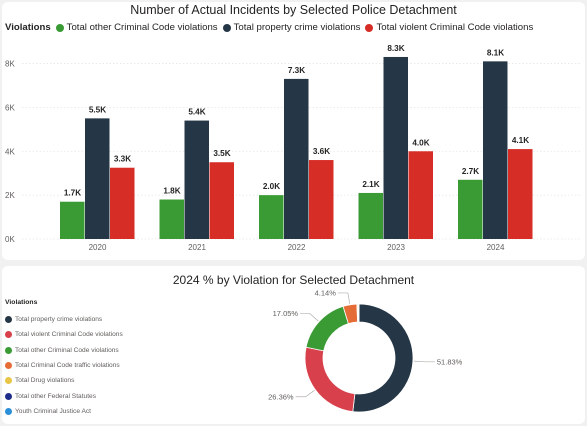  Describe the element at coordinates (53, 411) in the screenshot. I see `legend-label: Youth Criminal Justice Act` at that location.